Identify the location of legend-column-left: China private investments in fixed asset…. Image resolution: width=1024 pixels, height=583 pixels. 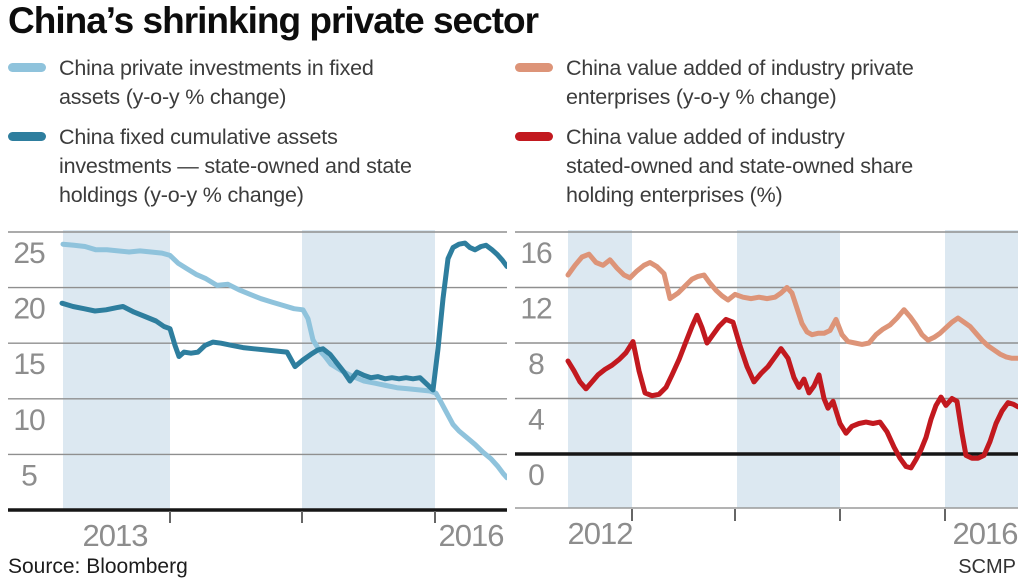
(258, 137).